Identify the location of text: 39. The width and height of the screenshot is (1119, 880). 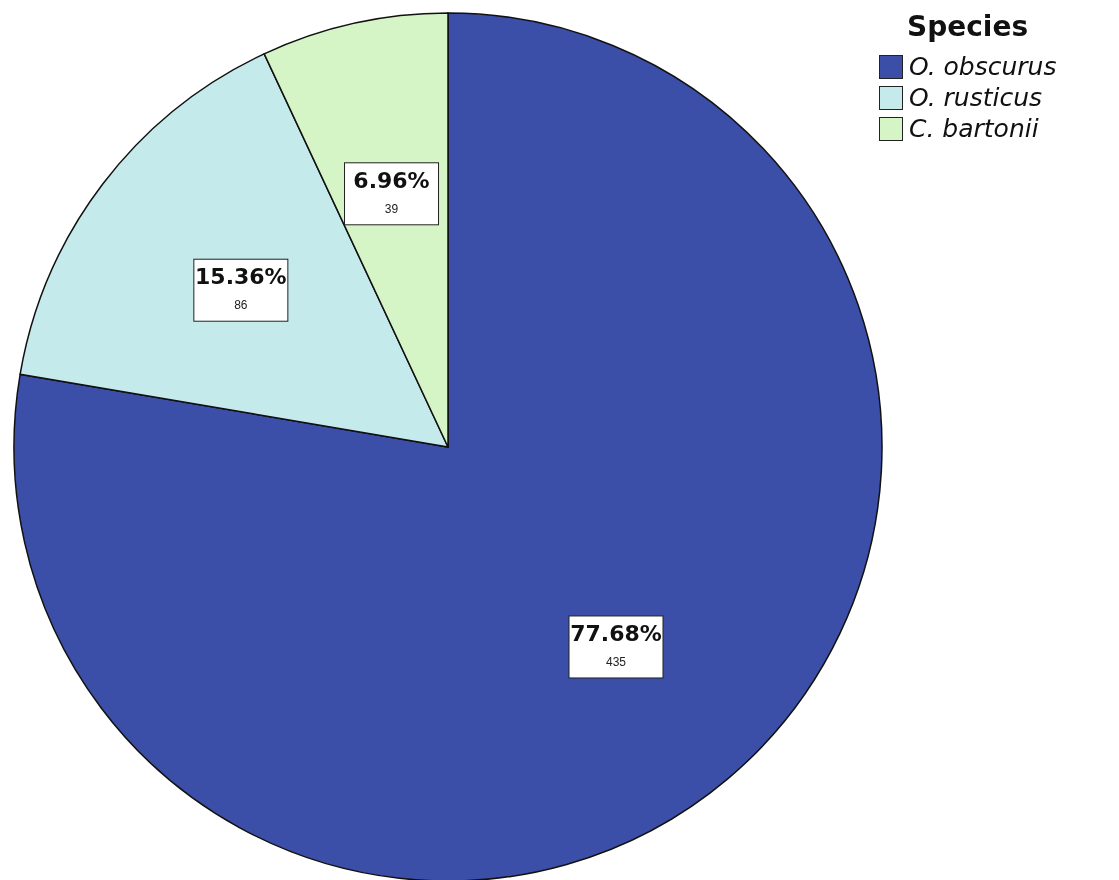
(391, 208).